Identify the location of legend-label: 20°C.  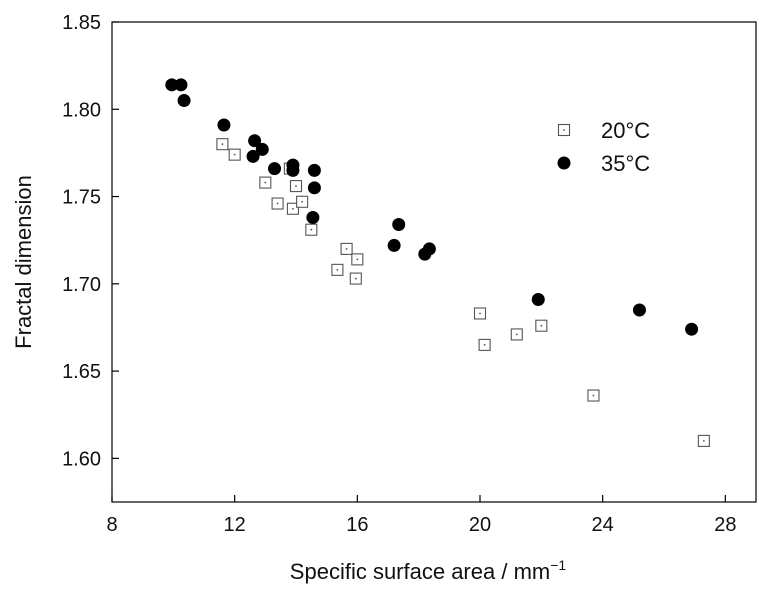
(625, 130).